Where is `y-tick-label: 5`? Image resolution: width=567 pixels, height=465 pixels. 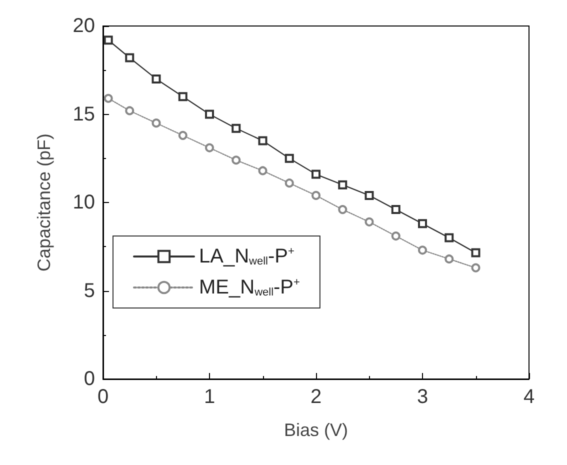 y-tick-label: 5 is located at coordinates (89, 291).